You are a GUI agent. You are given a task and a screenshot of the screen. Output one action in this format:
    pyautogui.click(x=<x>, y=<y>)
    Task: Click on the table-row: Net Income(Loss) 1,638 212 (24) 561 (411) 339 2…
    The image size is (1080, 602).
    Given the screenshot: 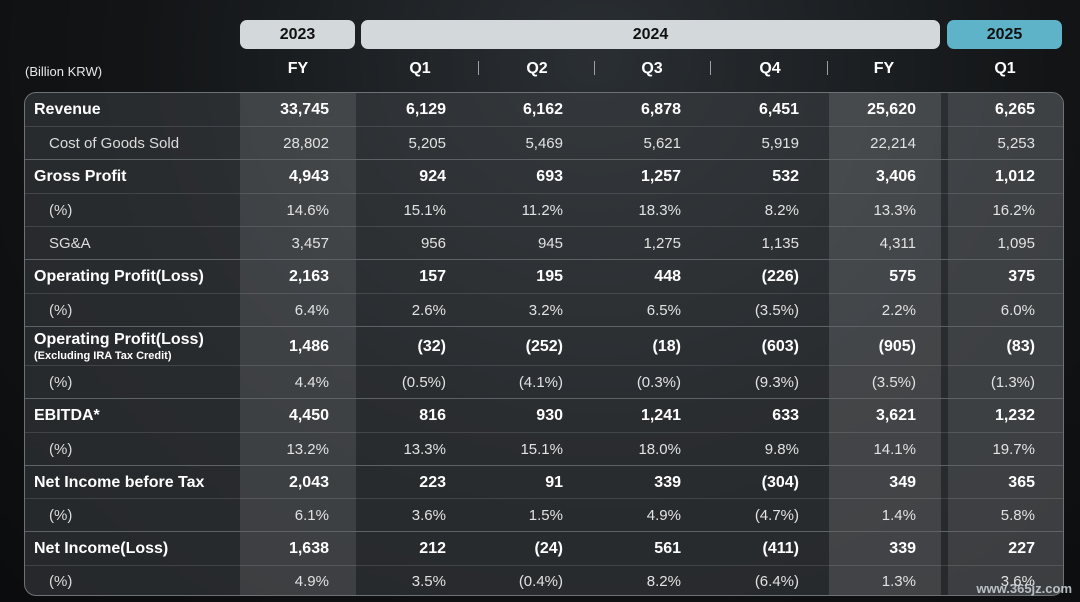 What is the action you would take?
    pyautogui.click(x=544, y=548)
    